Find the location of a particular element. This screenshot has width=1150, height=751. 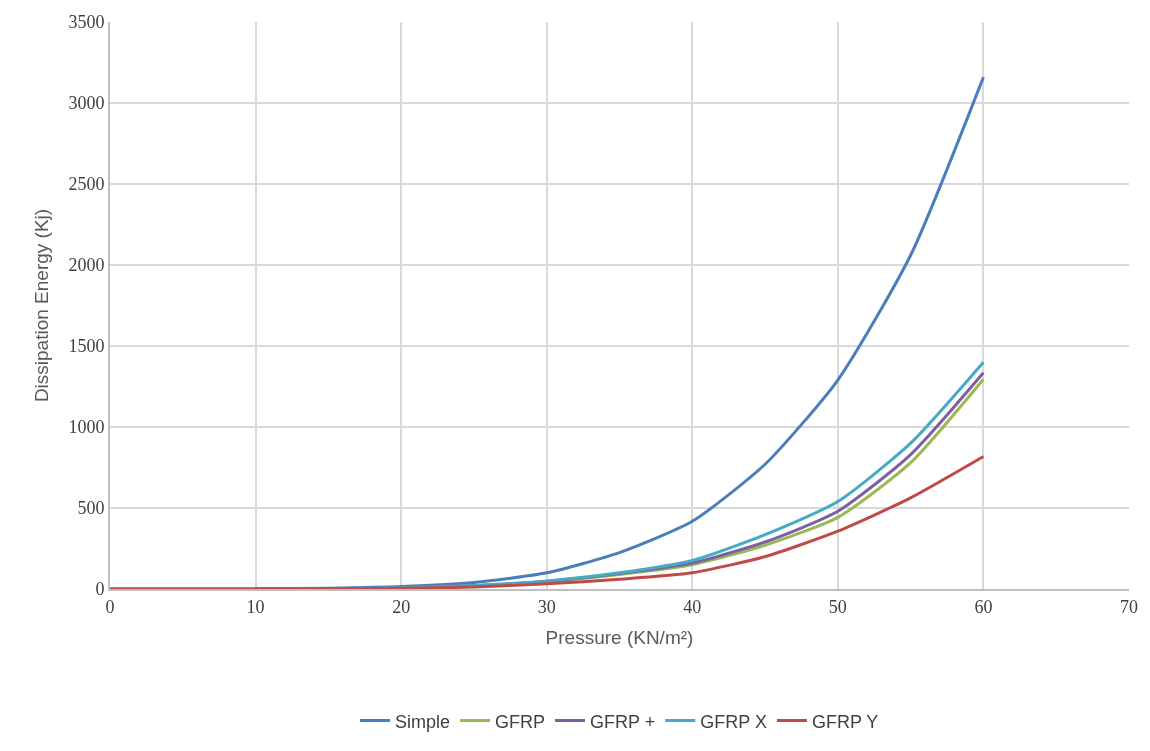

x-tick-label: 70 is located at coordinates (1129, 606).